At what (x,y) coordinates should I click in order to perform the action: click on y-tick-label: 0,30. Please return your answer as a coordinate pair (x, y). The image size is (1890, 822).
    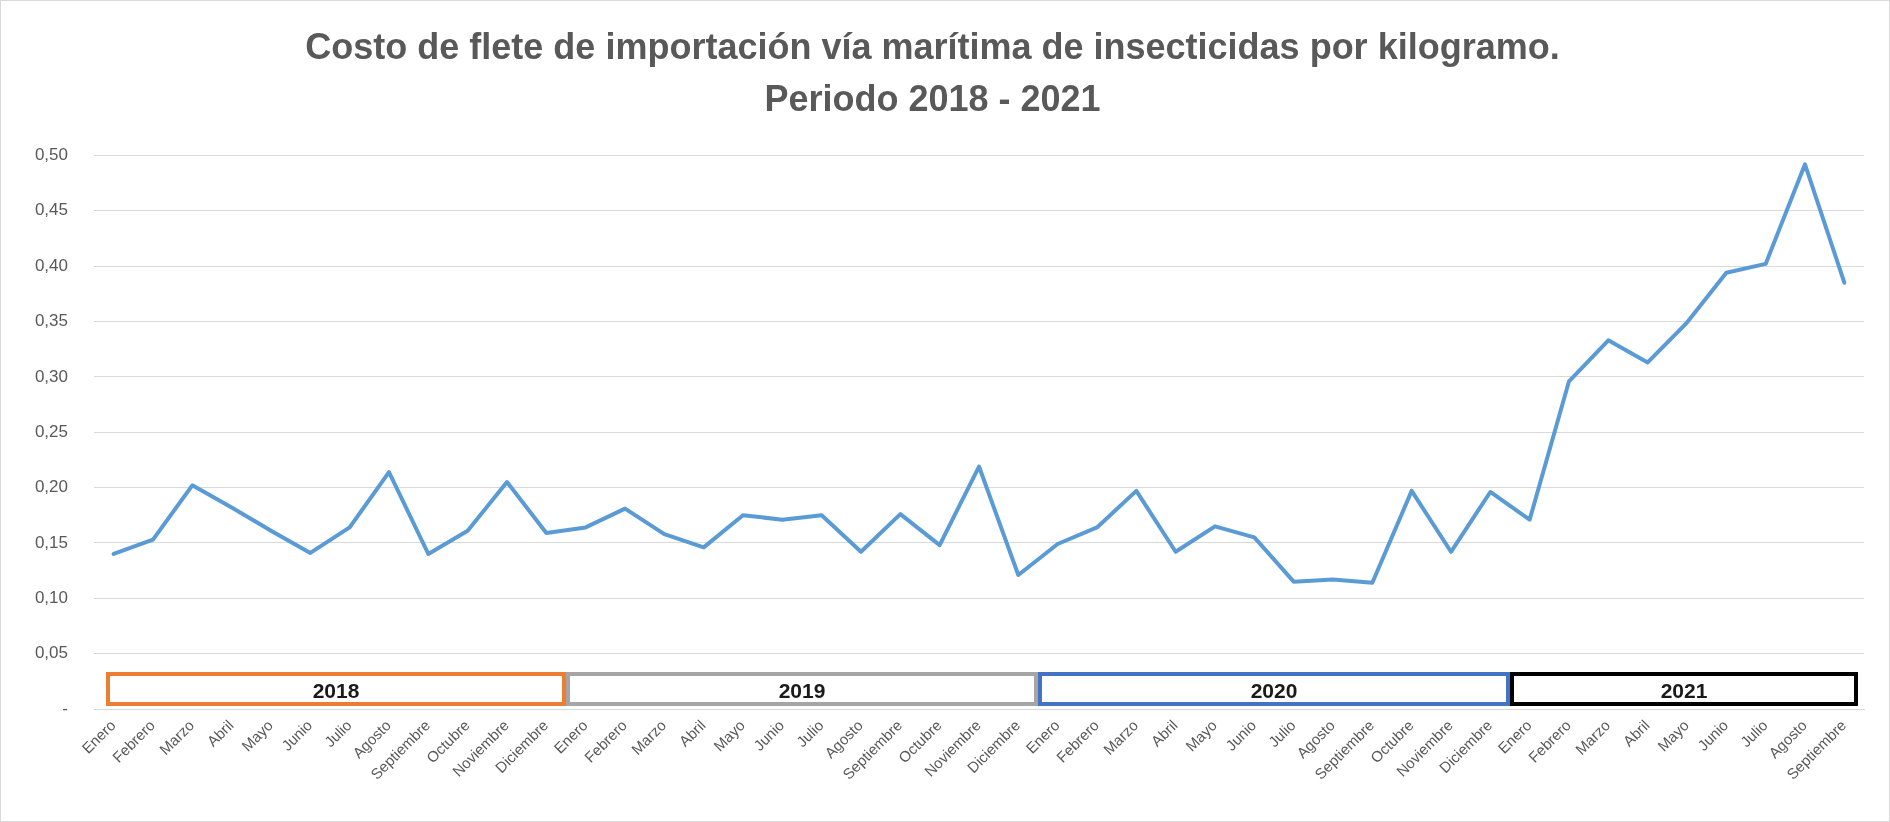
    Looking at the image, I should click on (51, 376).